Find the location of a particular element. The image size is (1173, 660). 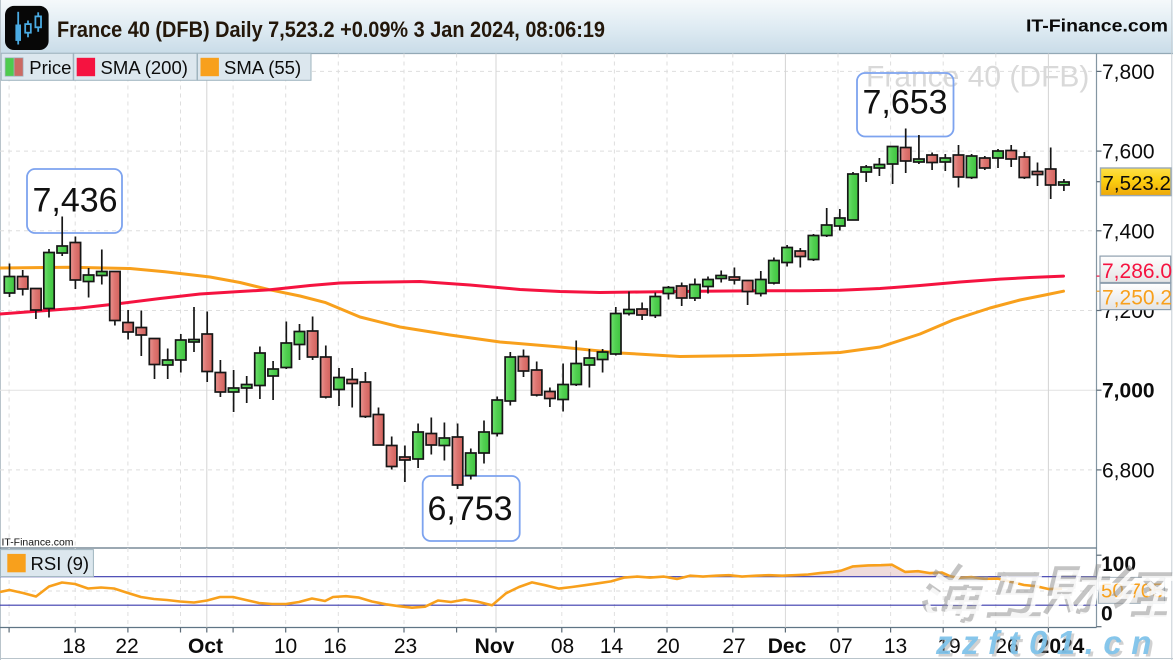

svg-text: Nov is located at coordinates (495, 646).